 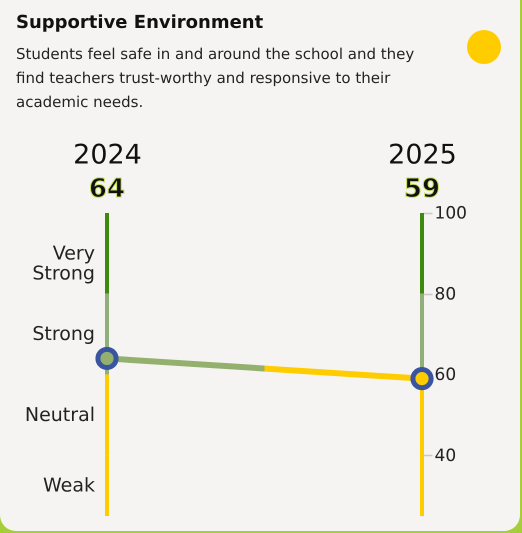 I want to click on band-label: Very Strong, so click(x=63, y=263).